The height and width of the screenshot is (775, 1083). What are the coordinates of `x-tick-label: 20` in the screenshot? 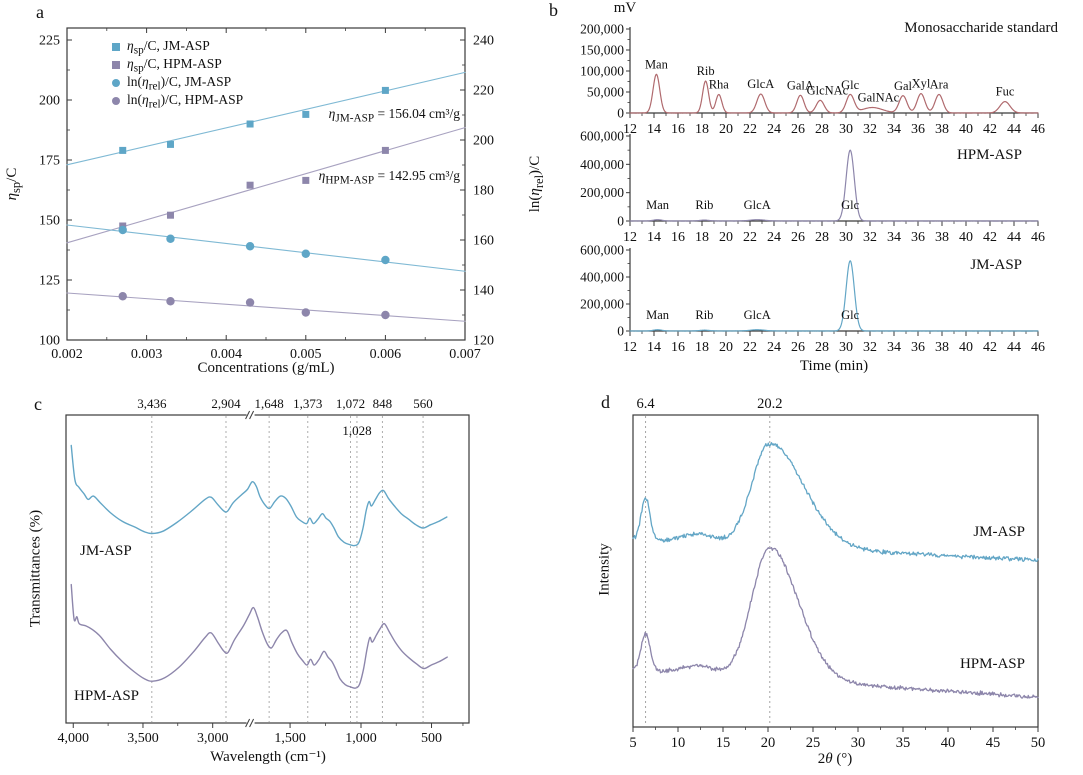 It's located at (726, 347).